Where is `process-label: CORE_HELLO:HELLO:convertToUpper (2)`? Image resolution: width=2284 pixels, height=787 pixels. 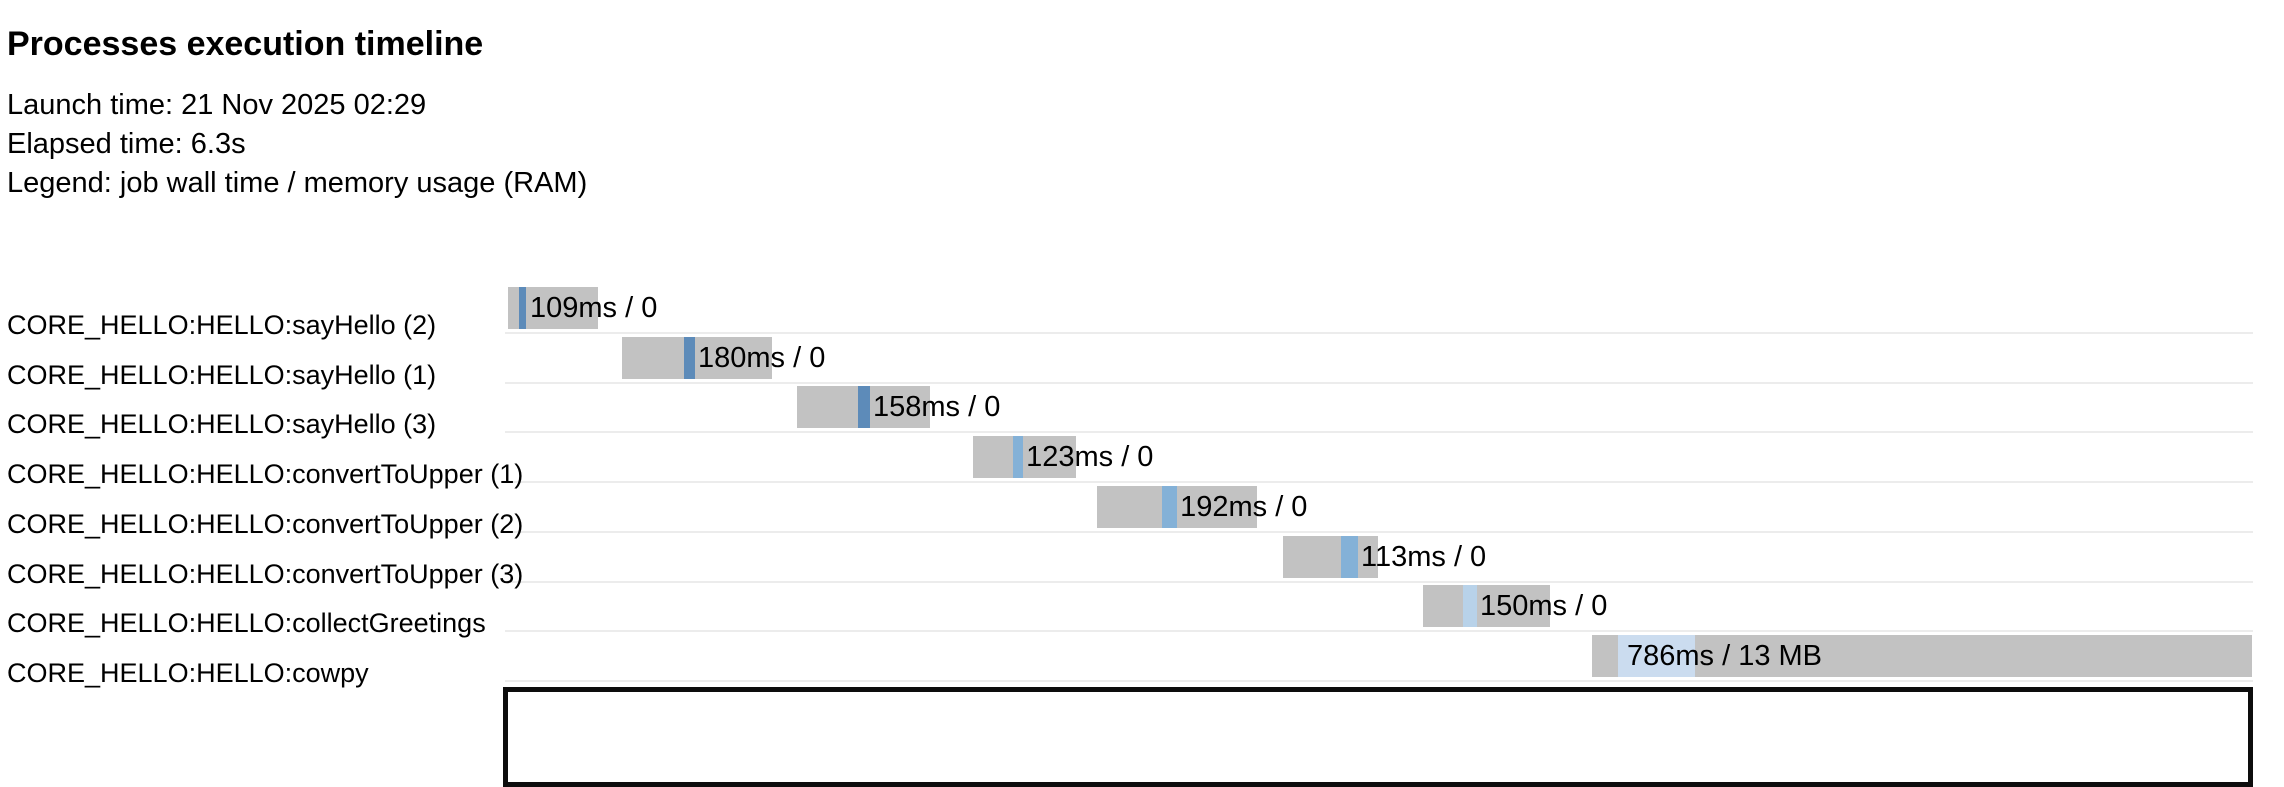
process-label: CORE_HELLO:HELLO:convertToUpper (2) is located at coordinates (265, 523).